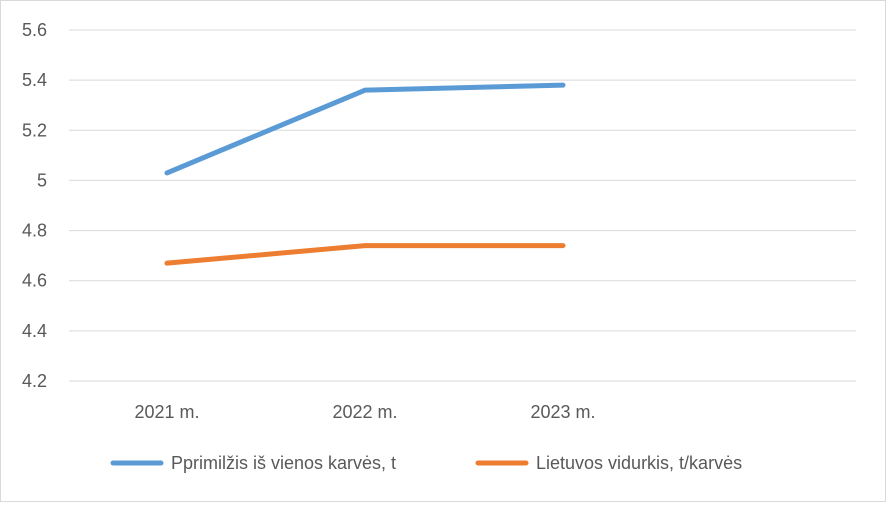 Image resolution: width=886 pixels, height=506 pixels. What do you see at coordinates (34, 281) in the screenshot?
I see `y-tick-label: 4.6` at bounding box center [34, 281].